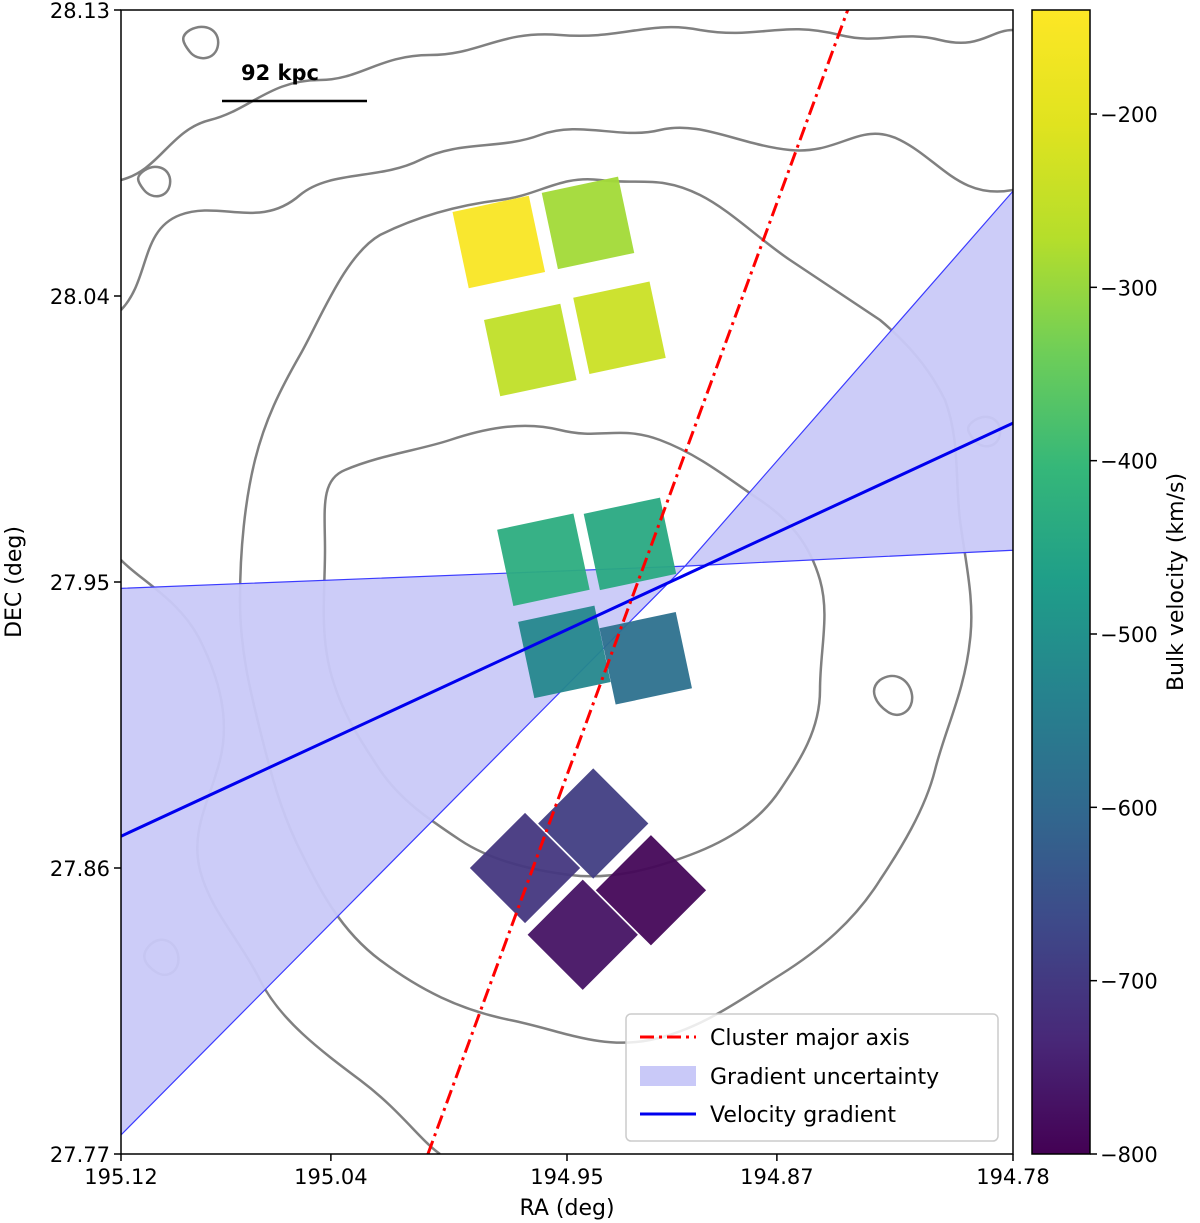 The width and height of the screenshot is (1200, 1223). I want to click on scale-bar: 92 kpc, so click(294, 82).